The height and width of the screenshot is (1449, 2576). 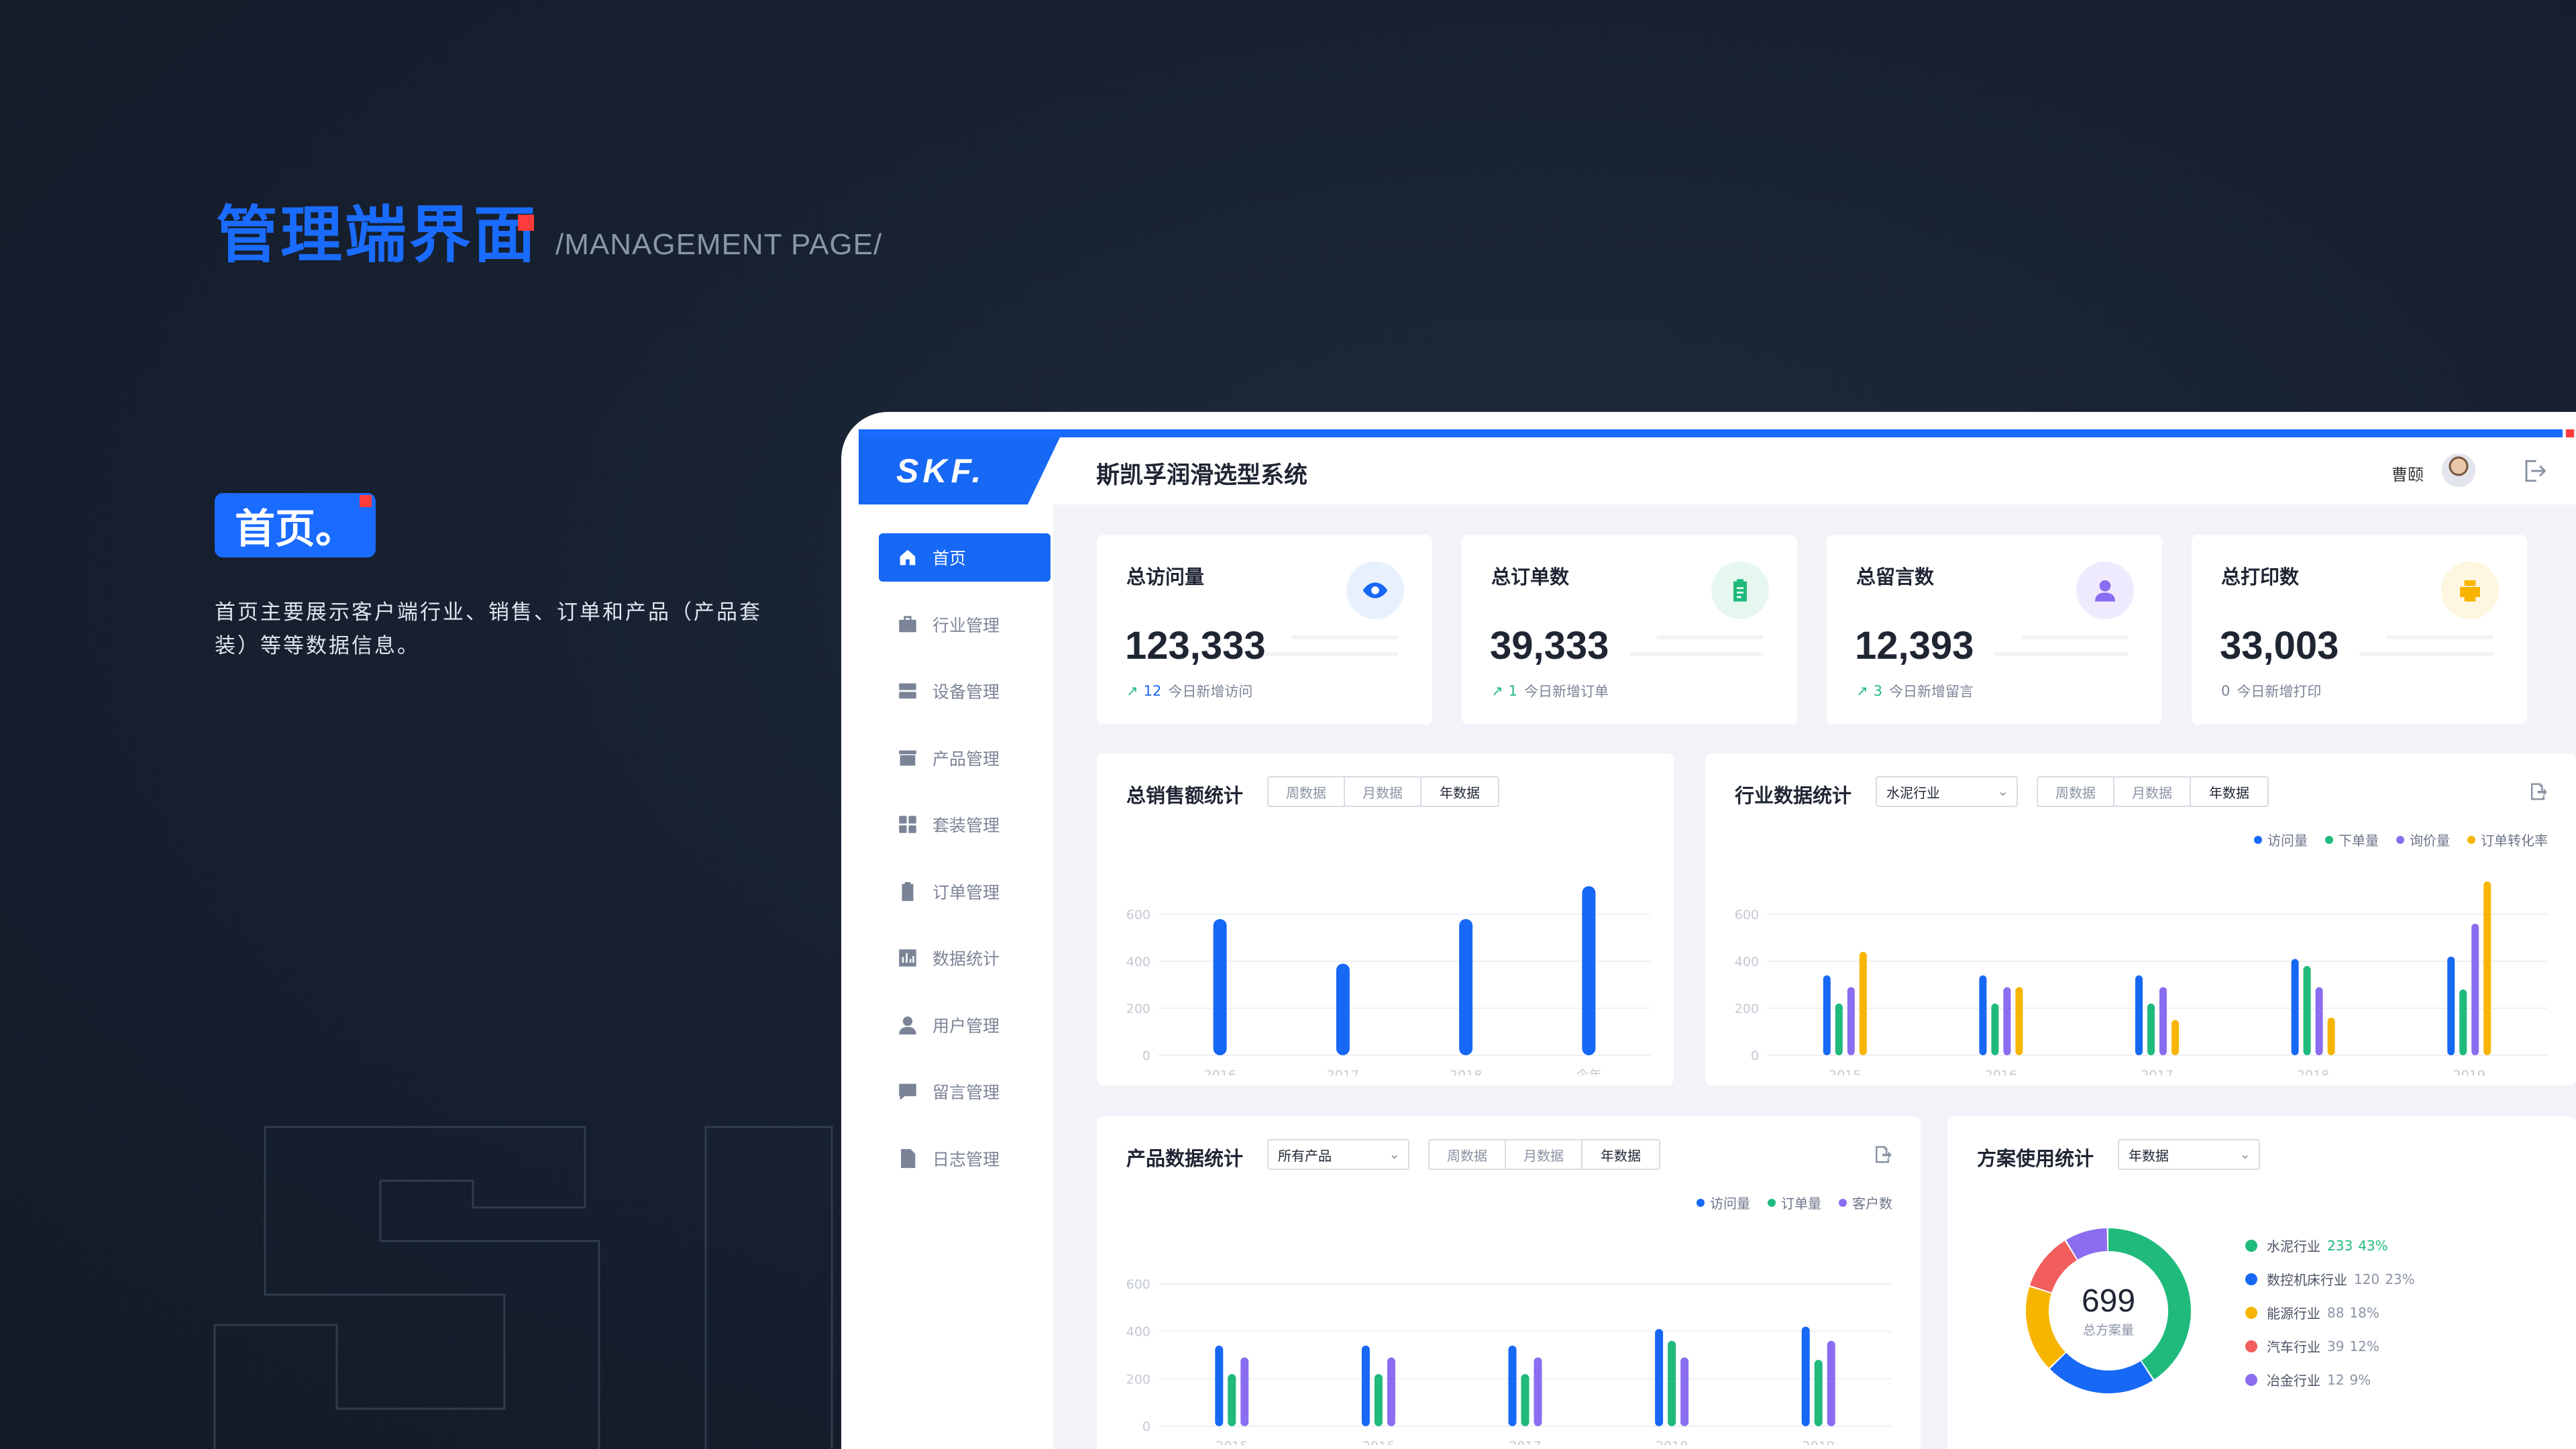 I want to click on presentation-title: 管理端界面, so click(x=377, y=235).